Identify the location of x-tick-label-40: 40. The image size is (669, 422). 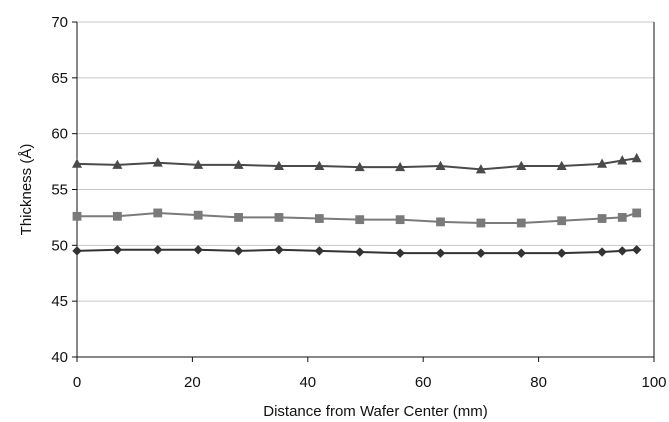
(307, 382).